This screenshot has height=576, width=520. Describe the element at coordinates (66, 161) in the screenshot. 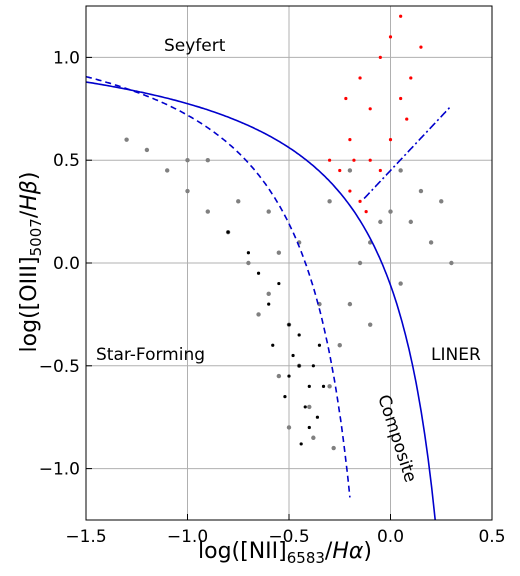

I see `y-tick-label: 0.5` at that location.